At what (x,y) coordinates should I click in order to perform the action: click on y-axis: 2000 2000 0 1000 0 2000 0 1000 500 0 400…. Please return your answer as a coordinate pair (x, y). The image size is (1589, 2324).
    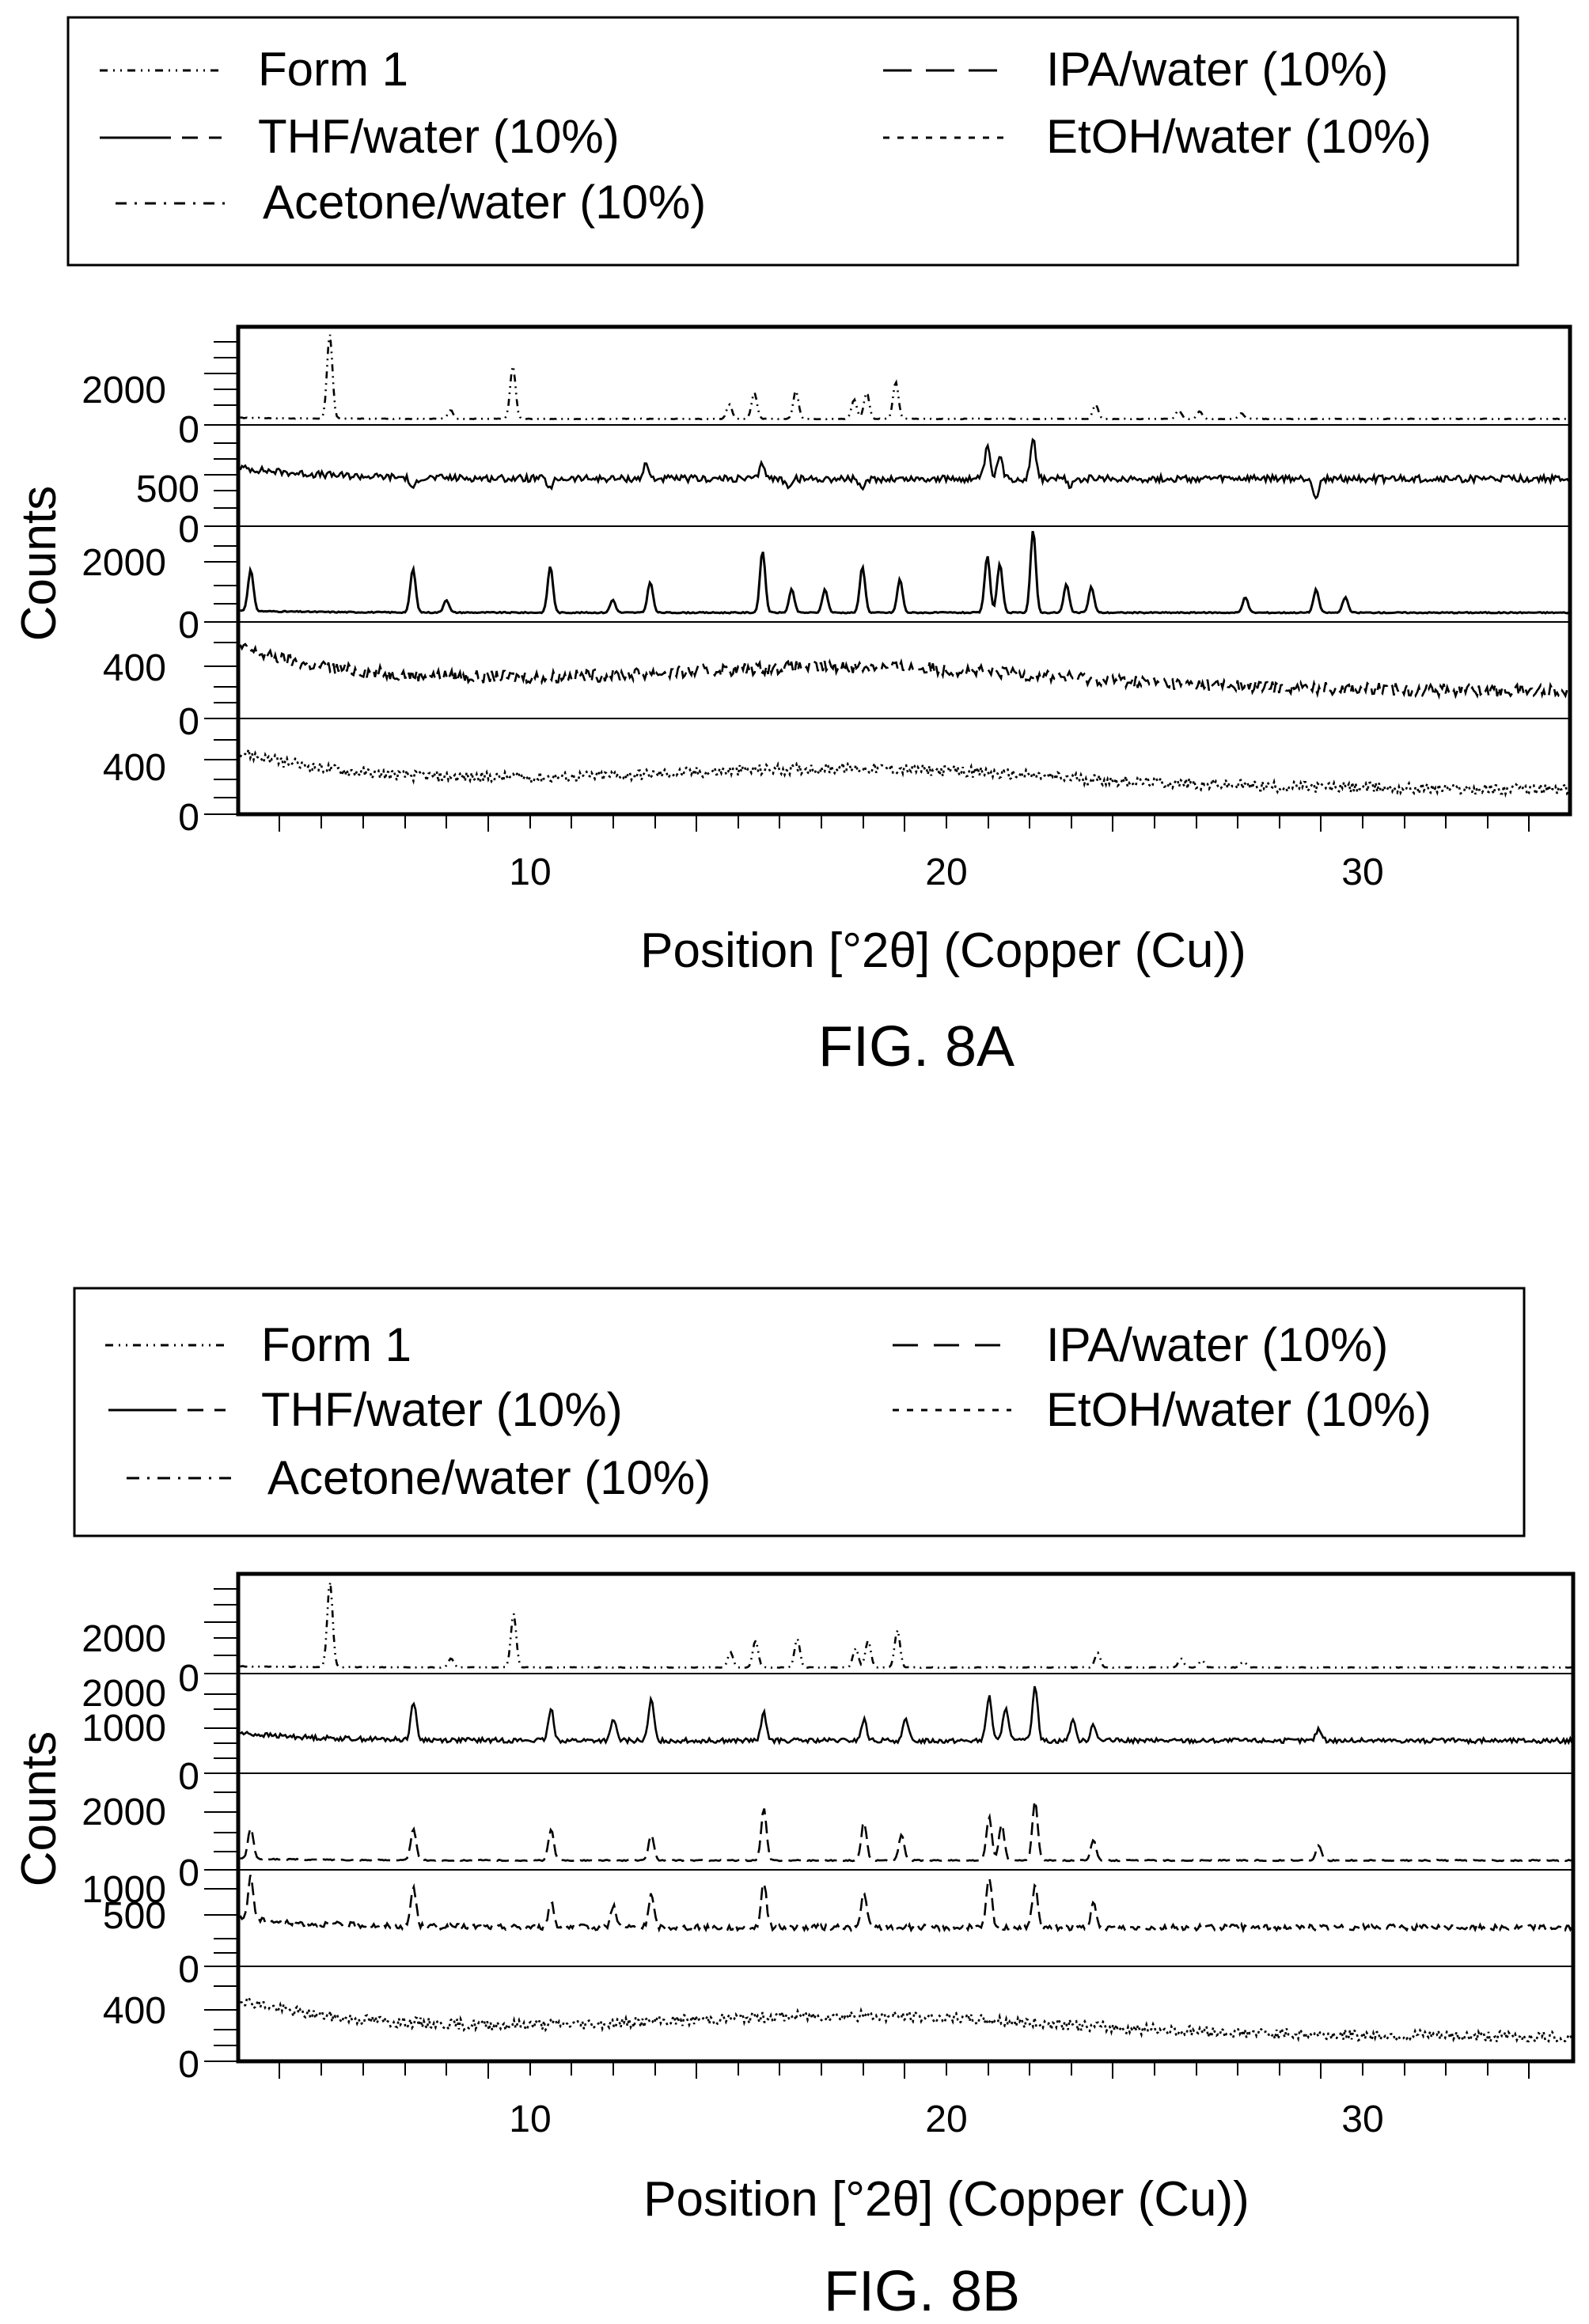
    Looking at the image, I should click on (125, 1837).